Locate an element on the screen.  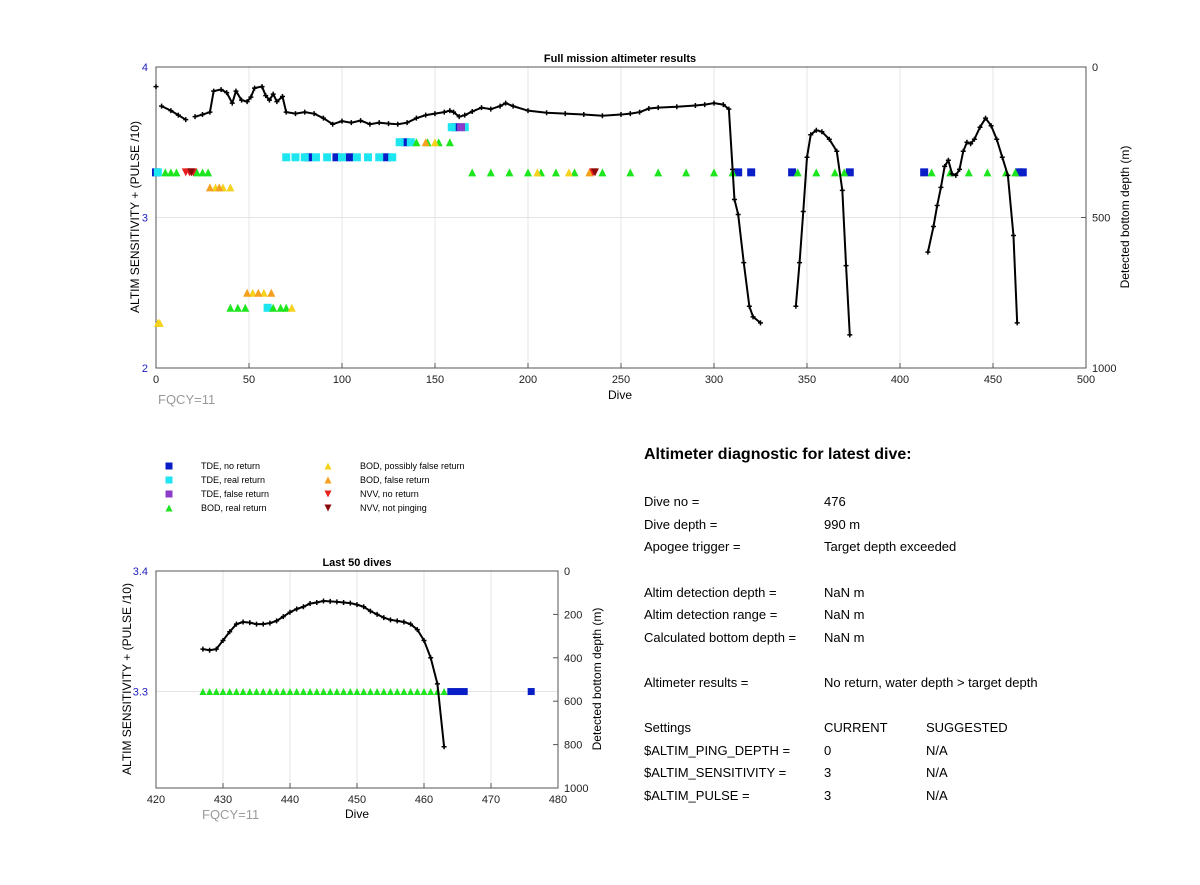
main-fqcy-label: FQCY=11 is located at coordinates (186, 399).